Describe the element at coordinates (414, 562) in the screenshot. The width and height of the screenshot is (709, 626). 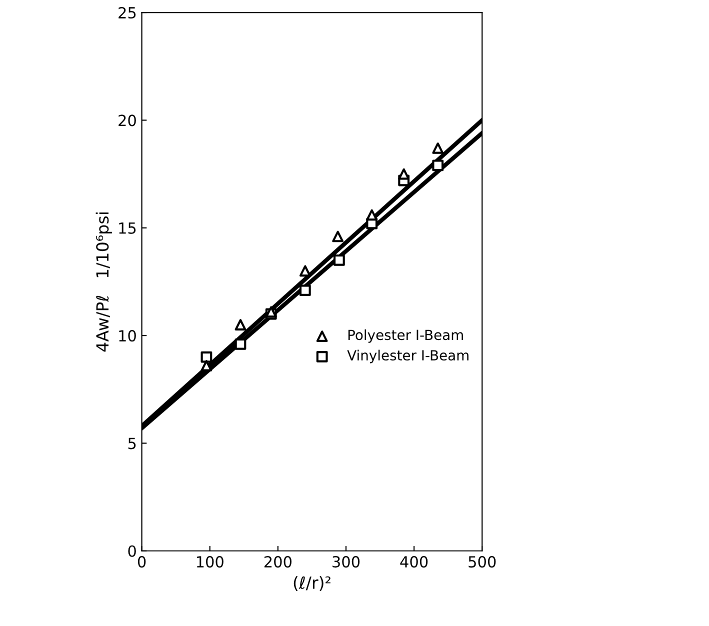
I see `x-tick-label: 400` at that location.